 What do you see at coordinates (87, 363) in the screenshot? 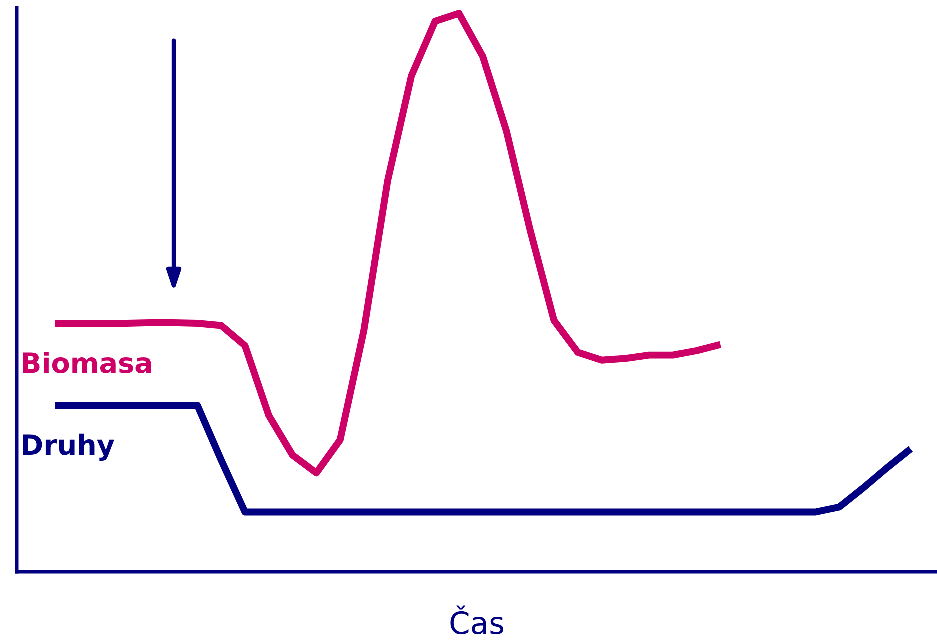
I see `series-label: Biomasa` at bounding box center [87, 363].